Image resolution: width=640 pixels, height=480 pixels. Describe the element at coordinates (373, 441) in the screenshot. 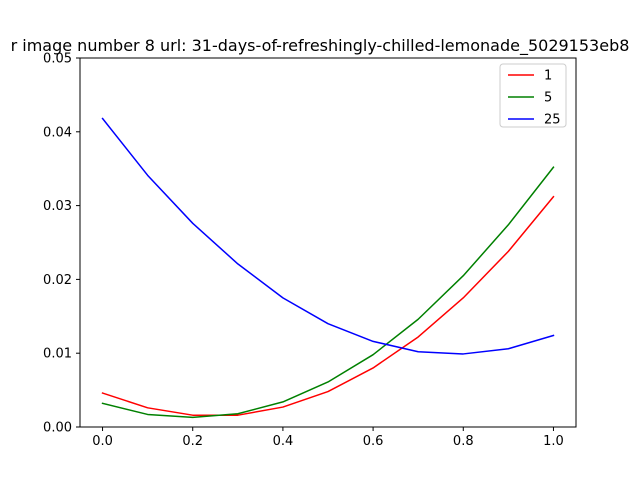

I see `x-tick-label: 0.6` at that location.